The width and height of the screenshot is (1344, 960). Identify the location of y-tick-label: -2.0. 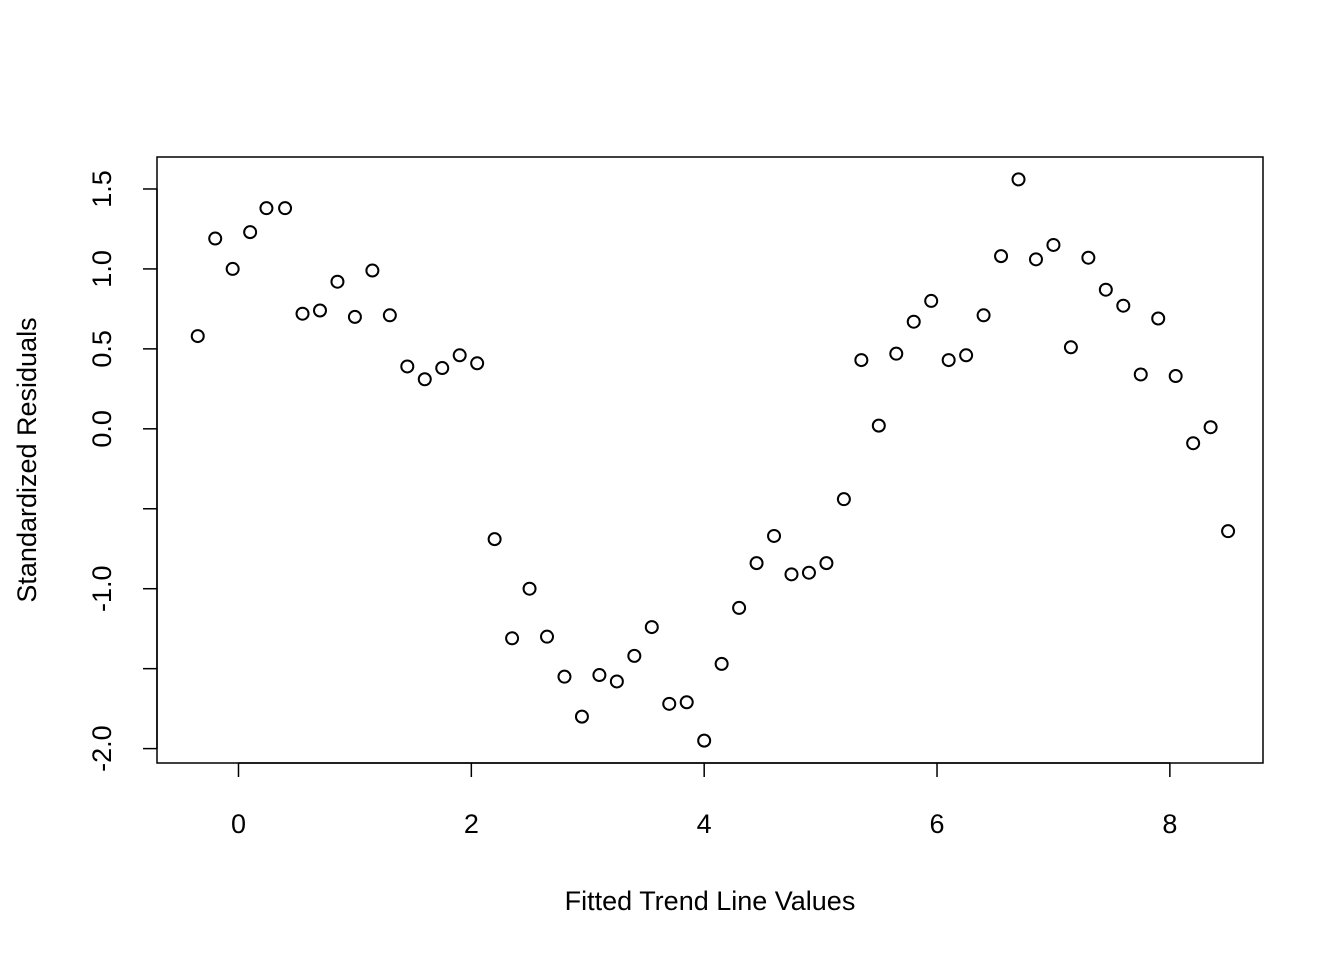
(102, 748).